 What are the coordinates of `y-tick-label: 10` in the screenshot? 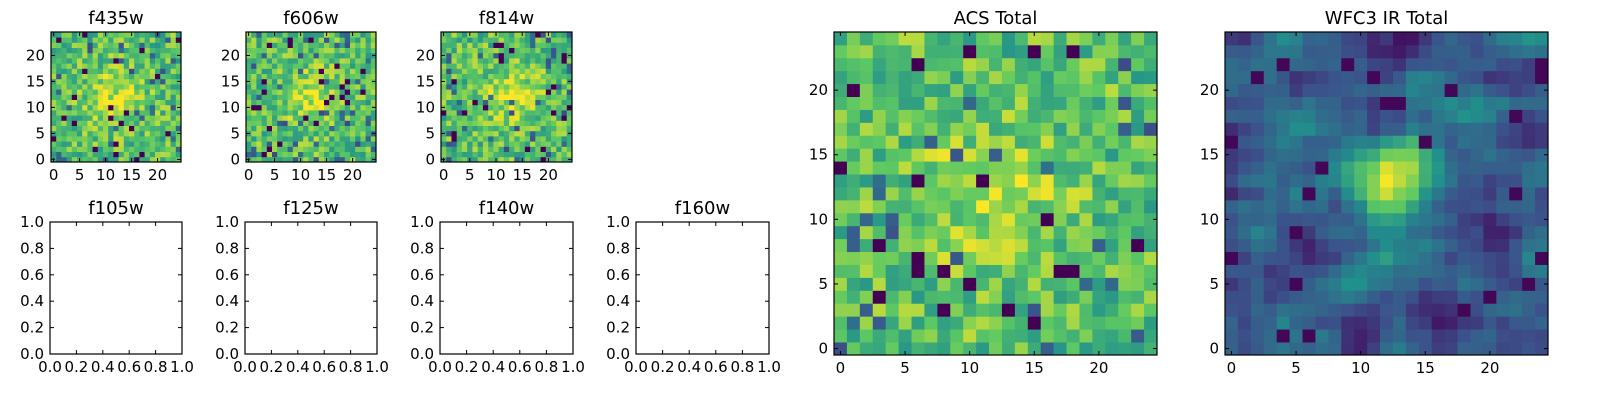 It's located at (35, 107).